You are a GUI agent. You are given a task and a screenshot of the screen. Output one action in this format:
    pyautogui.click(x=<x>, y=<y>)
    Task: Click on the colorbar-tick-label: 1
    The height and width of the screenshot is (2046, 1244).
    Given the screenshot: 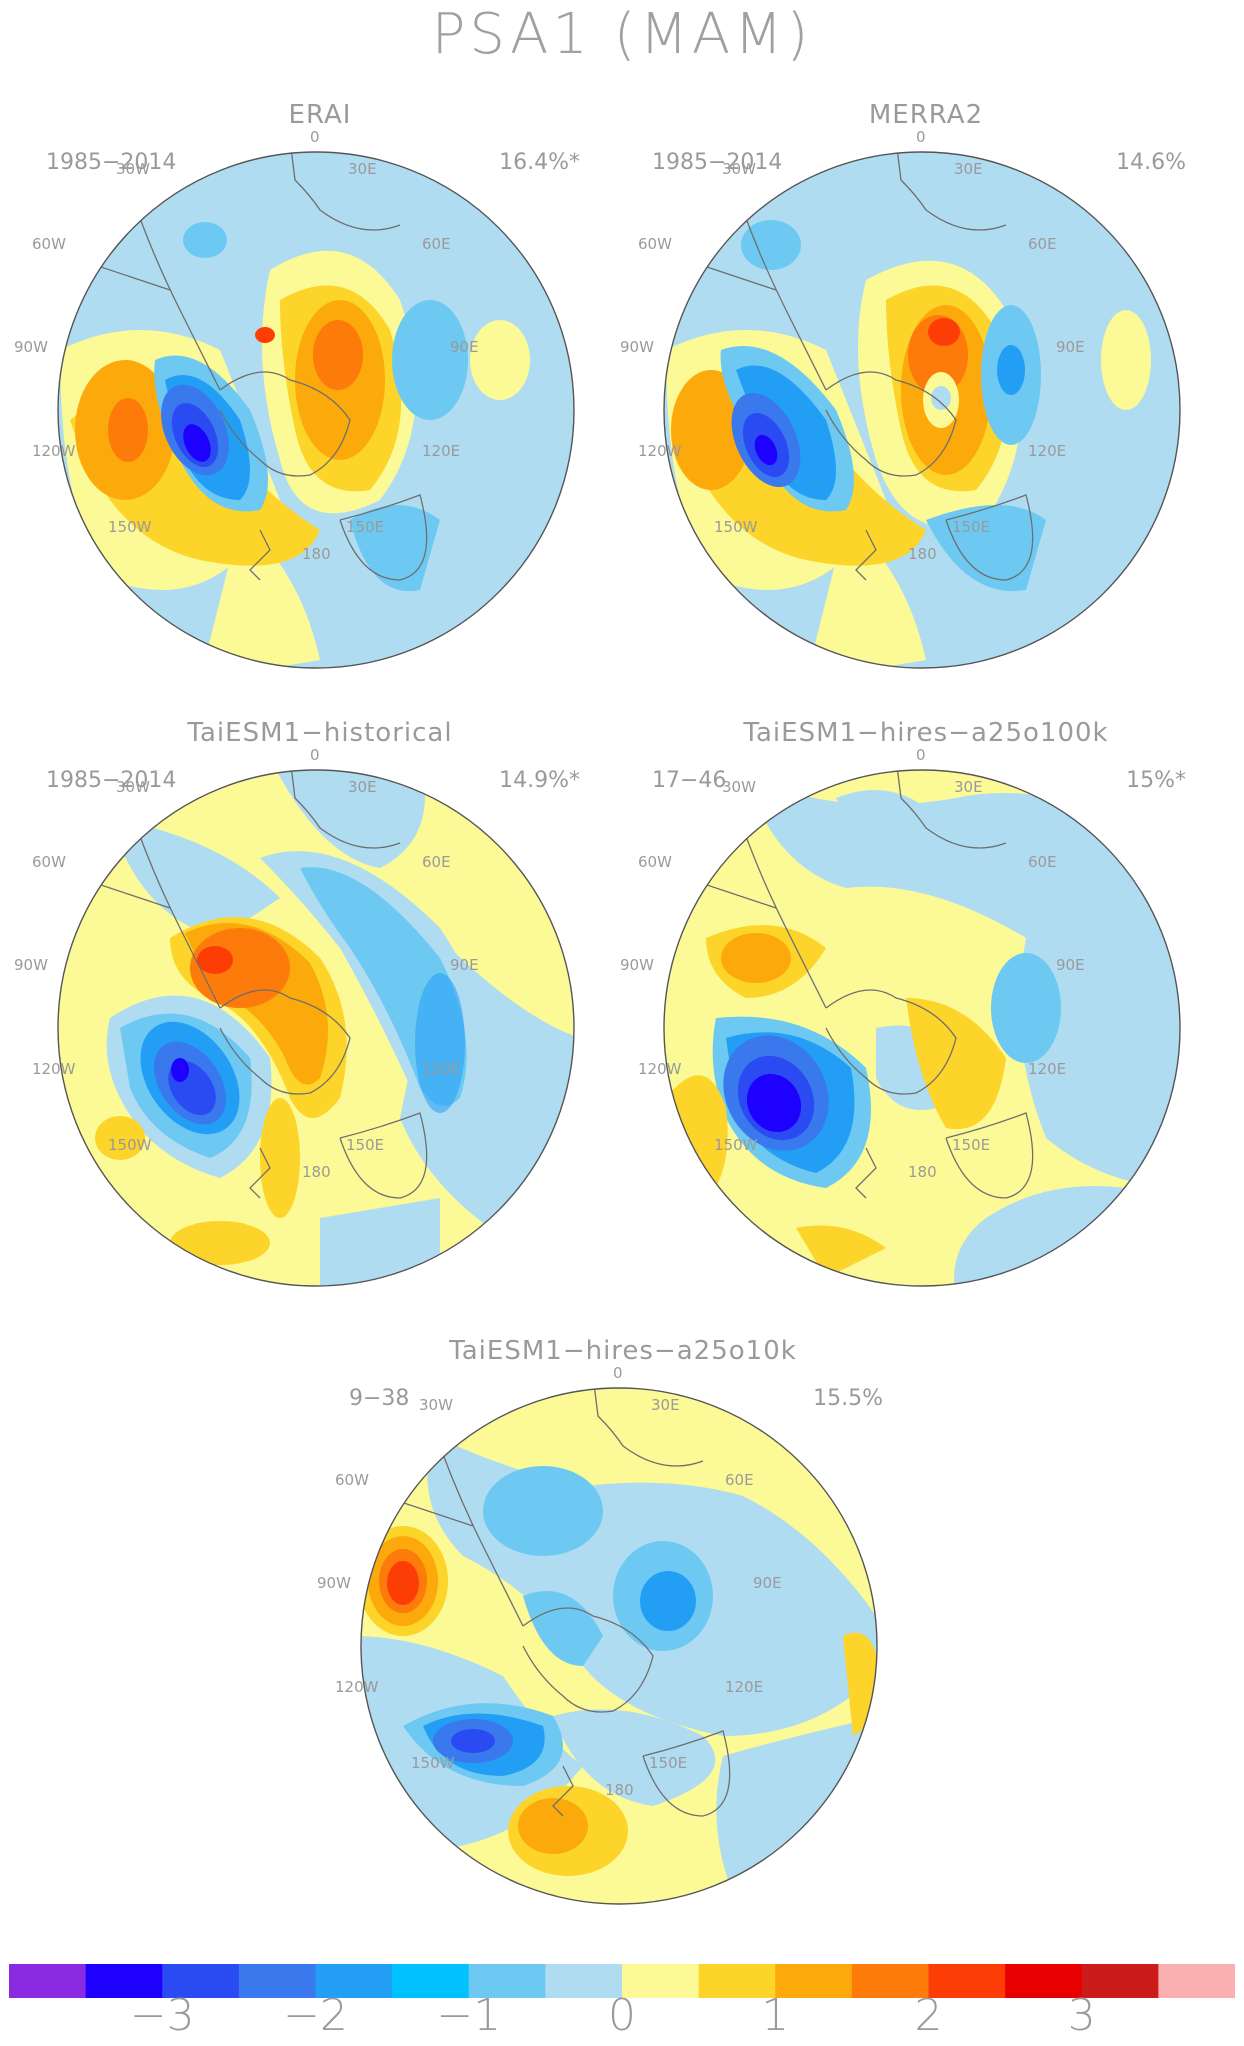 What is the action you would take?
    pyautogui.click(x=775, y=2015)
    